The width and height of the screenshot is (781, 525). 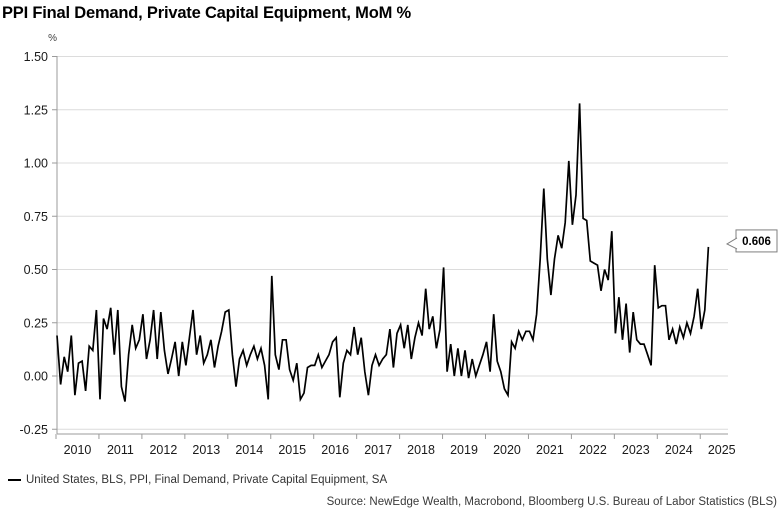 What do you see at coordinates (36, 57) in the screenshot?
I see `y-tick-label: 1.50` at bounding box center [36, 57].